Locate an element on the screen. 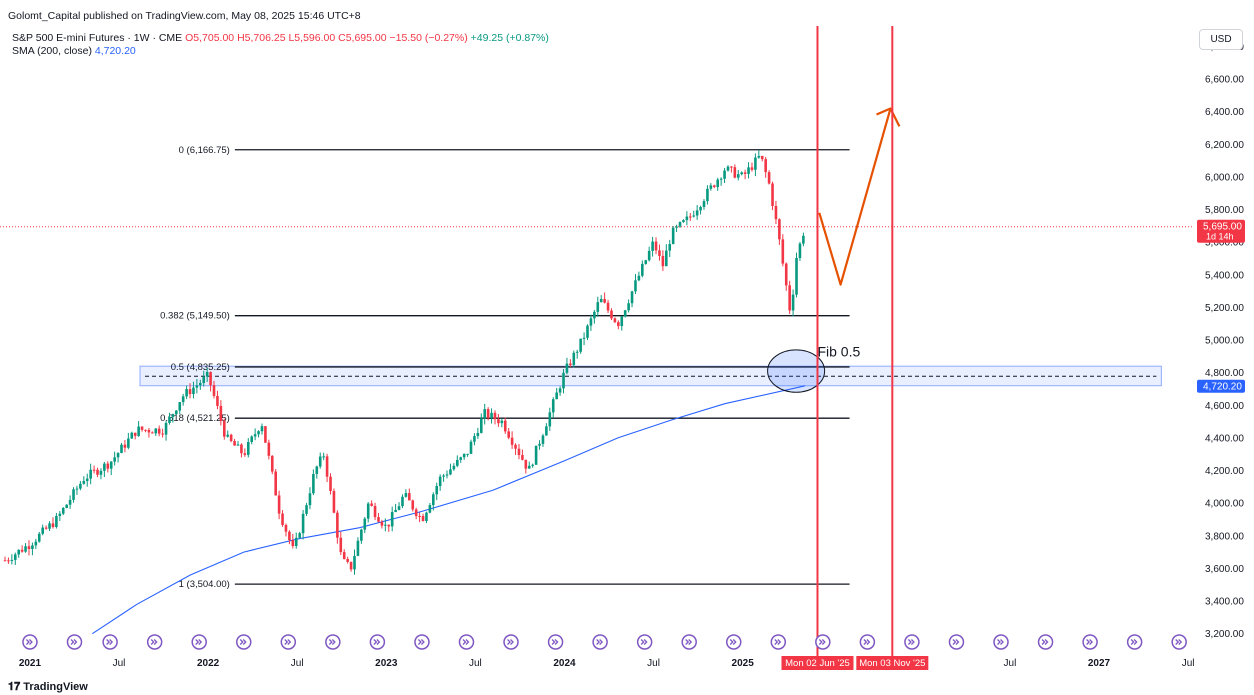 The width and height of the screenshot is (1254, 695). fib-label-4: 1 (3,504.00) is located at coordinates (204, 584).